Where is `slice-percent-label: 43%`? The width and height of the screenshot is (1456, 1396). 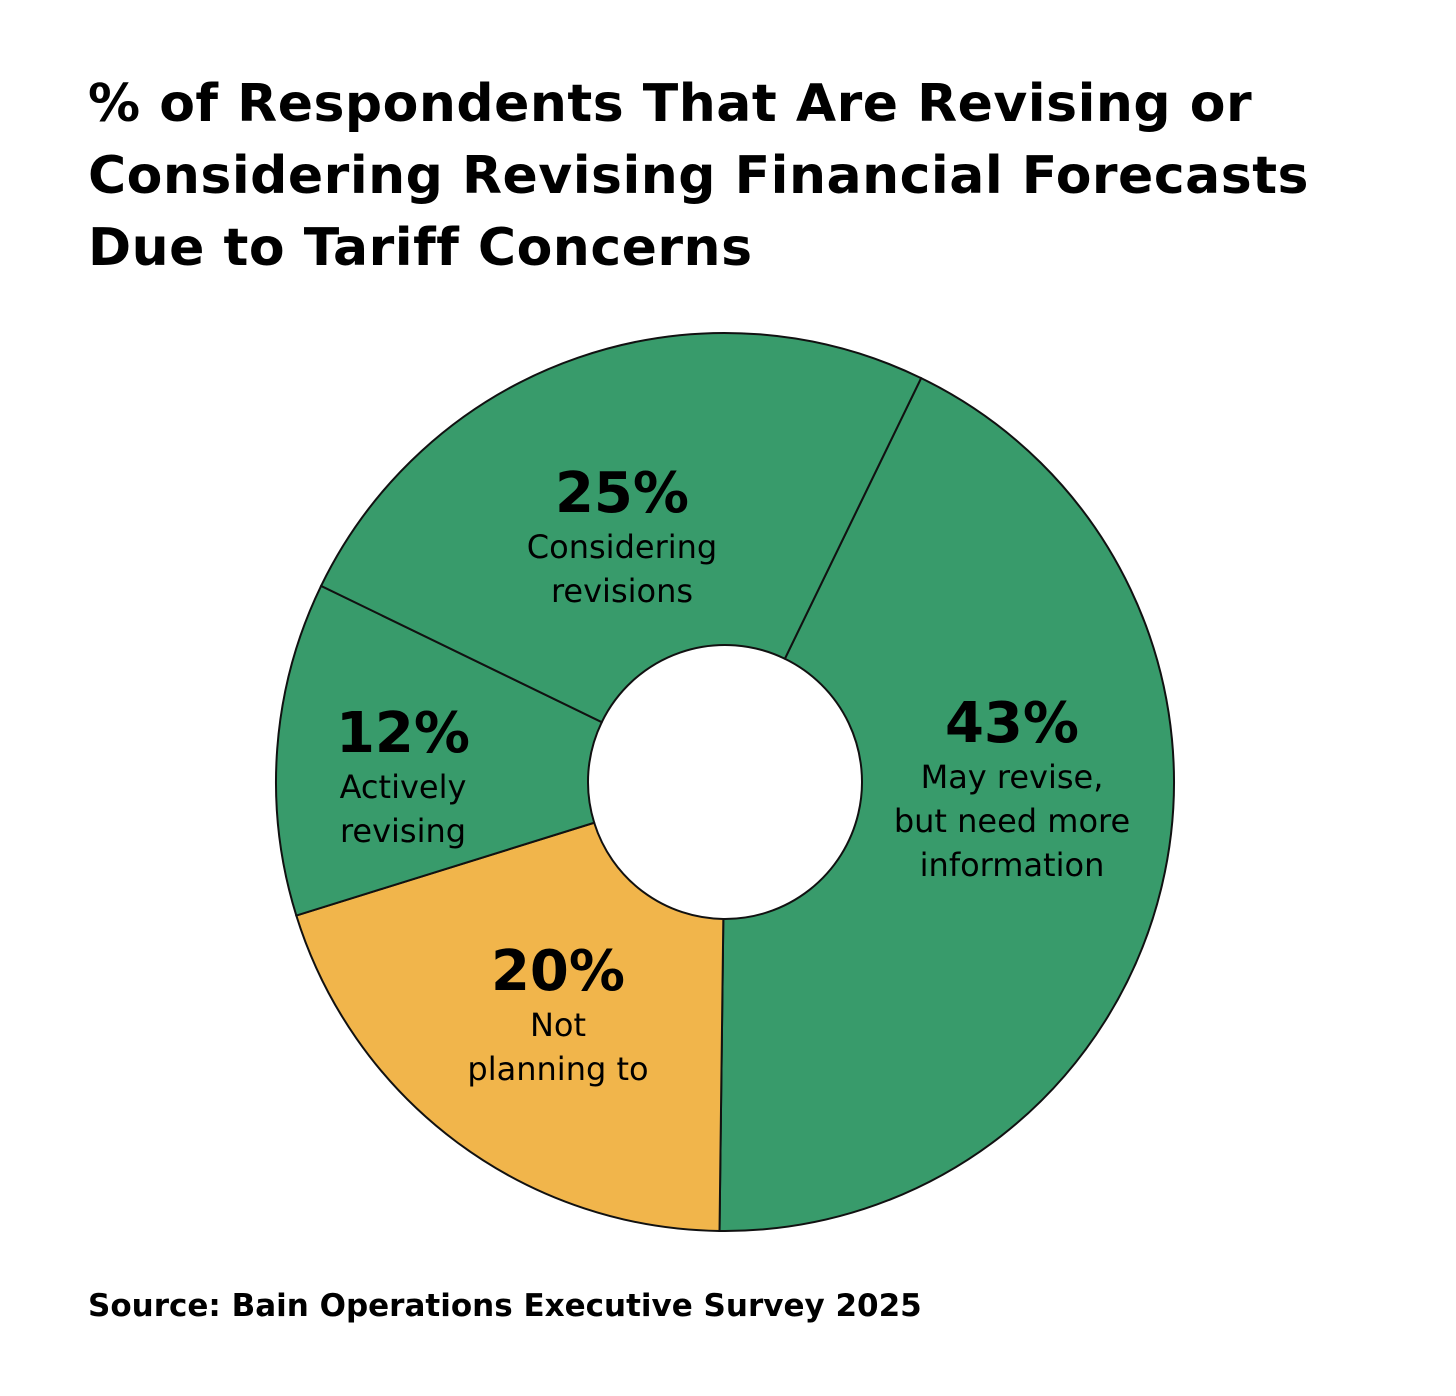
slice-percent-label: 43% is located at coordinates (1012, 723).